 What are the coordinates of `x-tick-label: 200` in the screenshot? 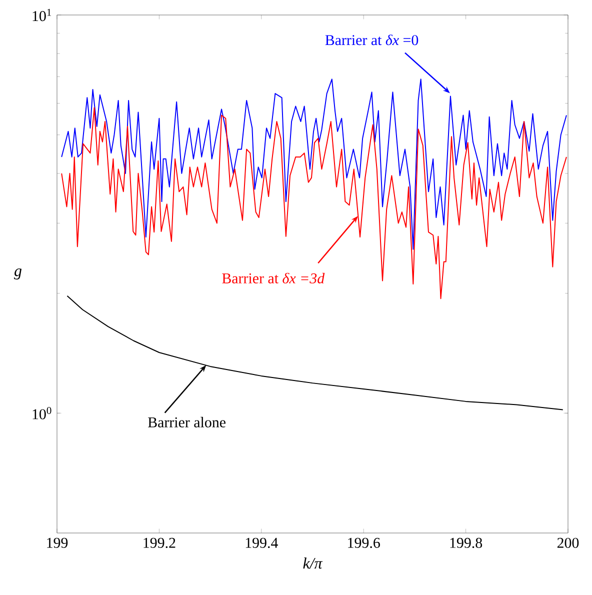 It's located at (568, 543).